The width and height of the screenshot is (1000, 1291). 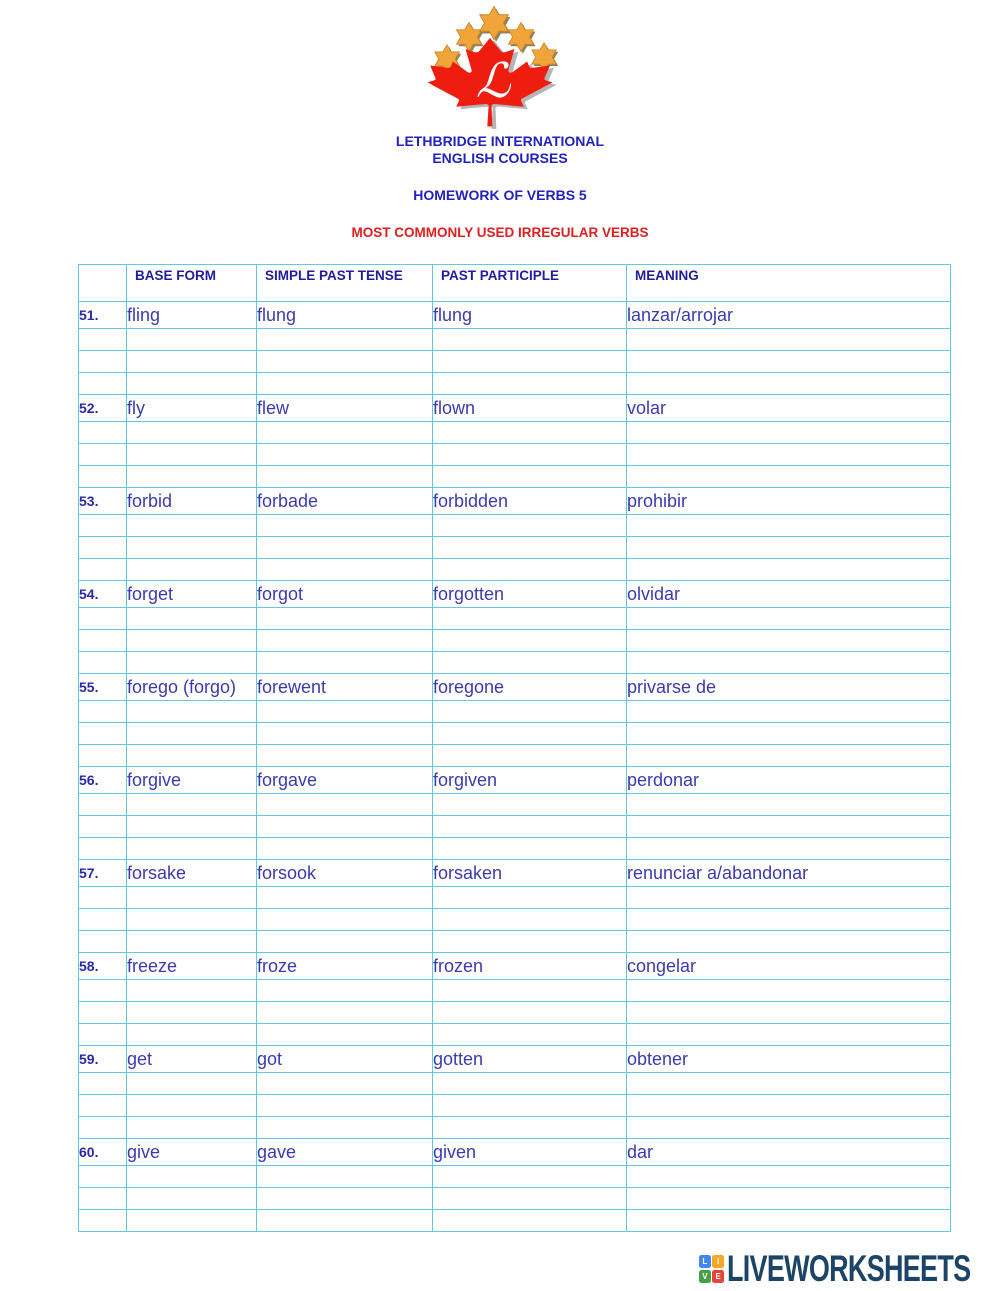 I want to click on past-participle-cell: forsaken, so click(x=529, y=873).